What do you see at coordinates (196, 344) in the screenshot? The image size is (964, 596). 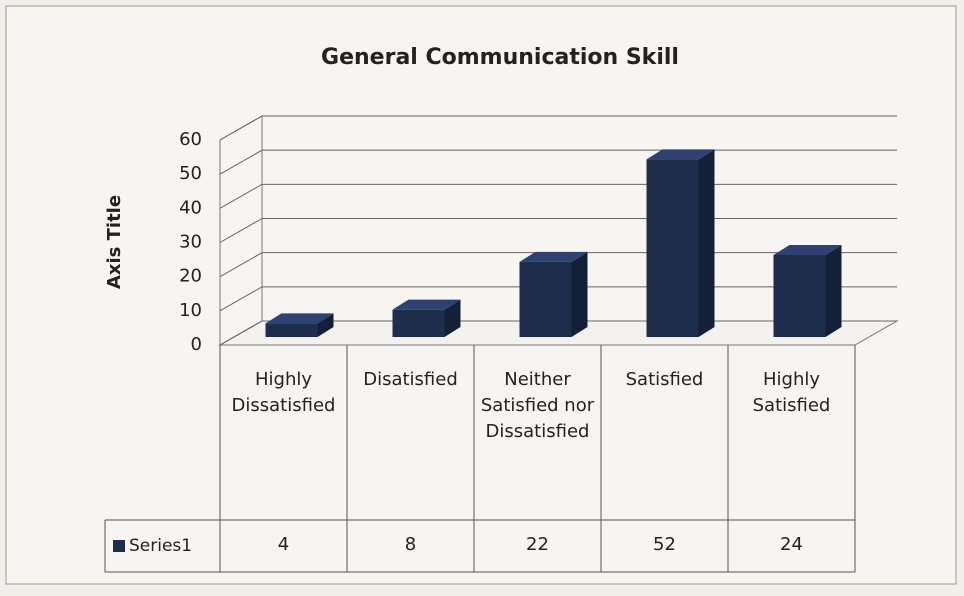 I see `y-tick-label: 0` at bounding box center [196, 344].